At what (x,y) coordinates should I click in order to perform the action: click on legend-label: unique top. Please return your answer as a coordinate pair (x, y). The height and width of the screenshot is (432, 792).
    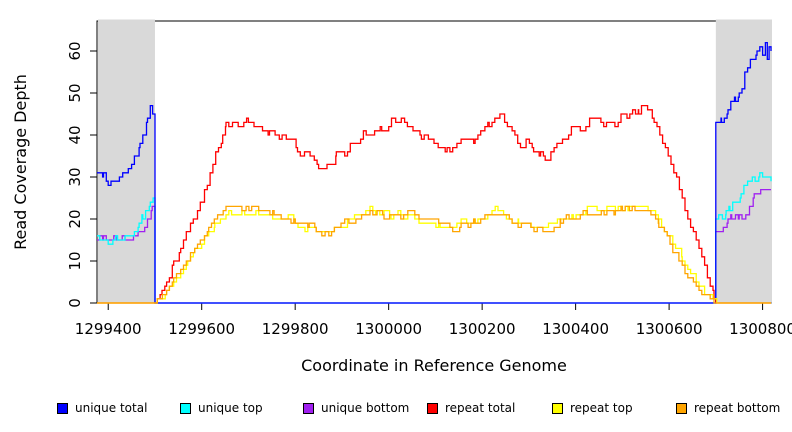
    Looking at the image, I should click on (230, 408).